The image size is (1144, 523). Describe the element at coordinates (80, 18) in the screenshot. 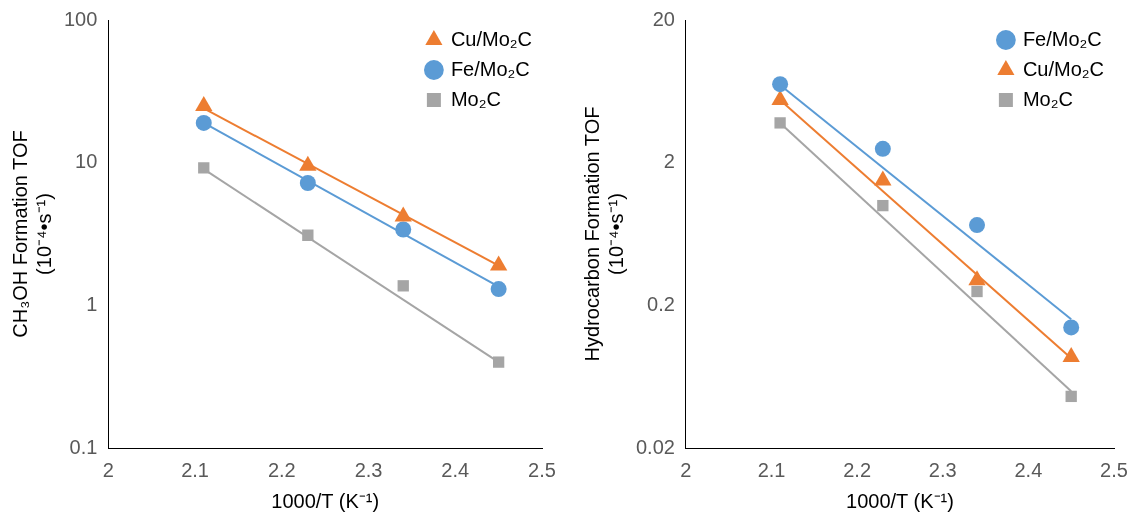

I see `y-tick-label: 100` at that location.